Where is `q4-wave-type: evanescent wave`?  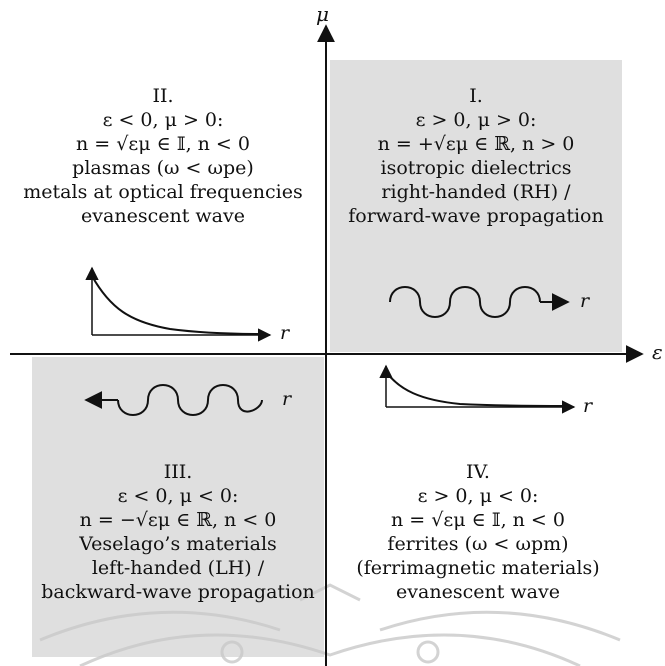
q4-wave-type: evanescent wave is located at coordinates (478, 592).